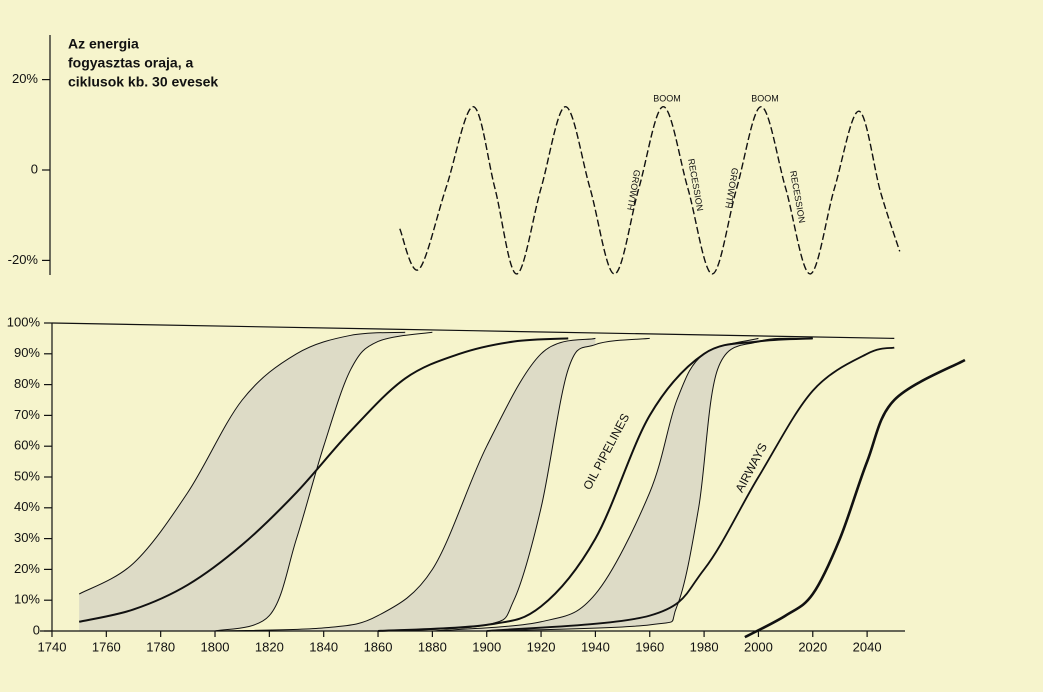  Describe the element at coordinates (27, 475) in the screenshot. I see `y-tick-label: 50%` at that location.